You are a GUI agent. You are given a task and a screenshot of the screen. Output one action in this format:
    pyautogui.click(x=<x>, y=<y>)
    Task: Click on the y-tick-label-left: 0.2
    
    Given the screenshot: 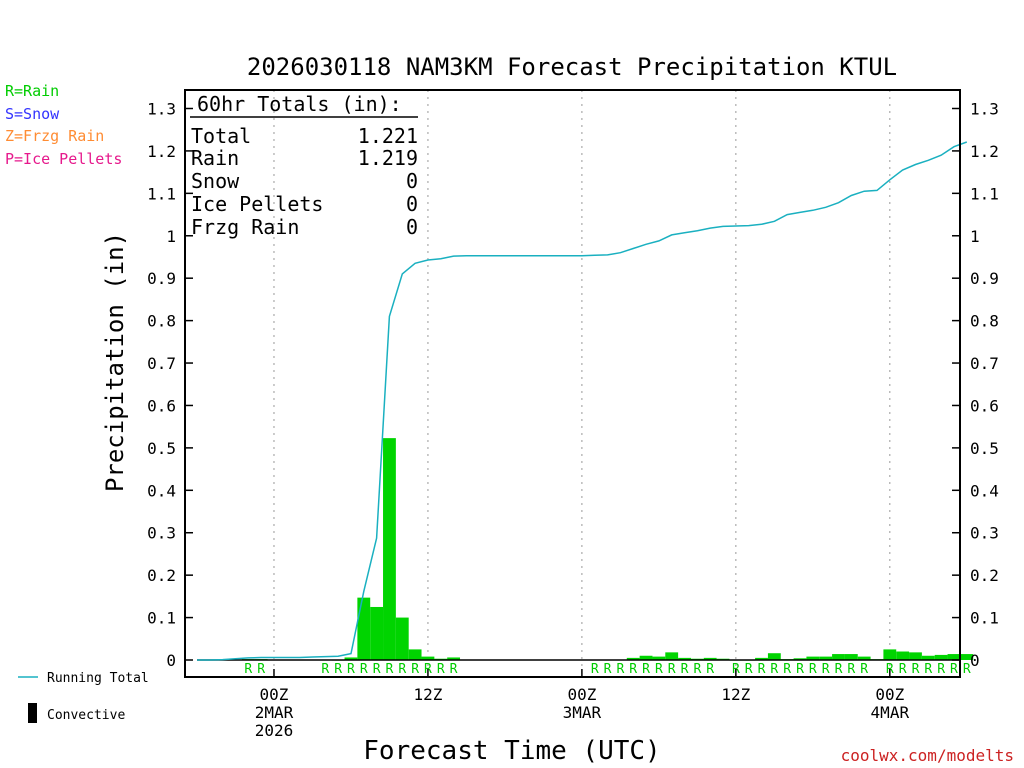 What is the action you would take?
    pyautogui.click(x=161, y=575)
    